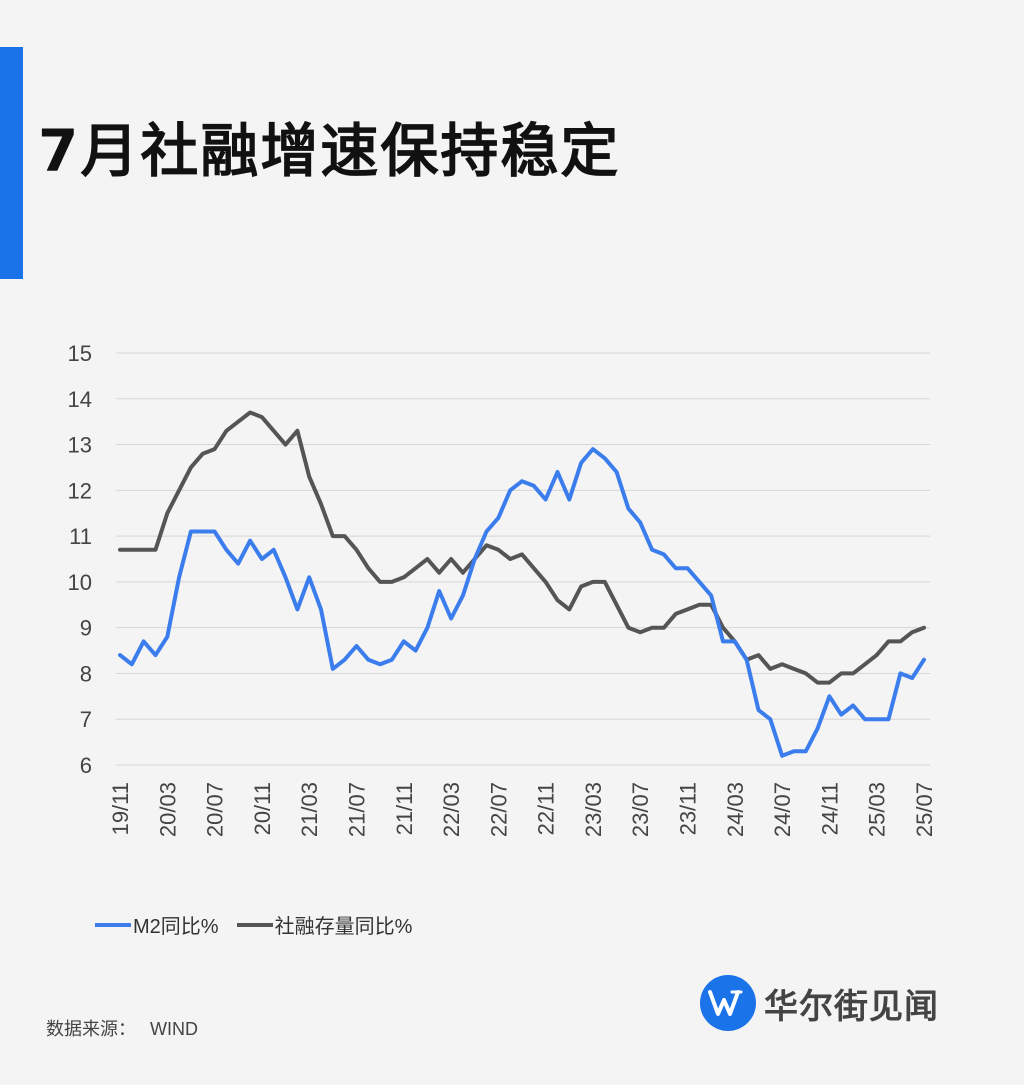 This screenshot has width=1024, height=1085. I want to click on x-tick-label: 20/07, so click(215, 809).